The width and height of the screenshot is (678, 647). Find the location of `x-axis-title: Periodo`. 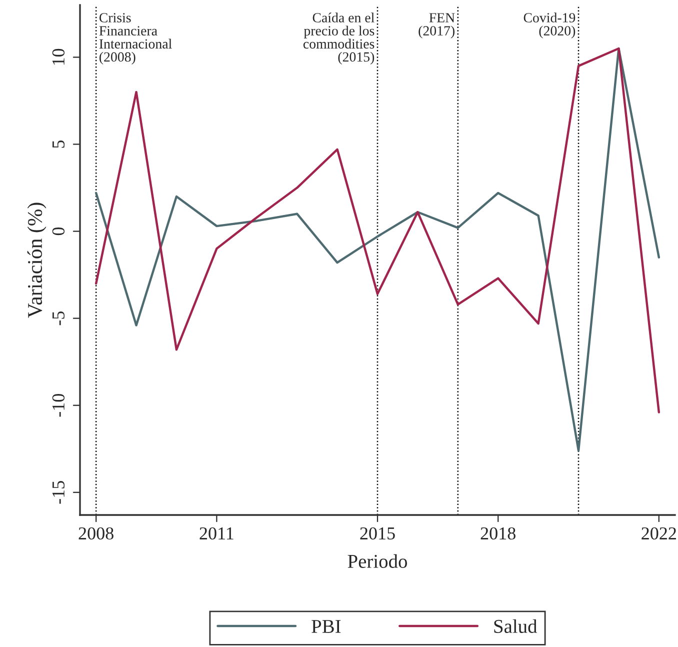

x-axis-title: Periodo is located at coordinates (378, 561).